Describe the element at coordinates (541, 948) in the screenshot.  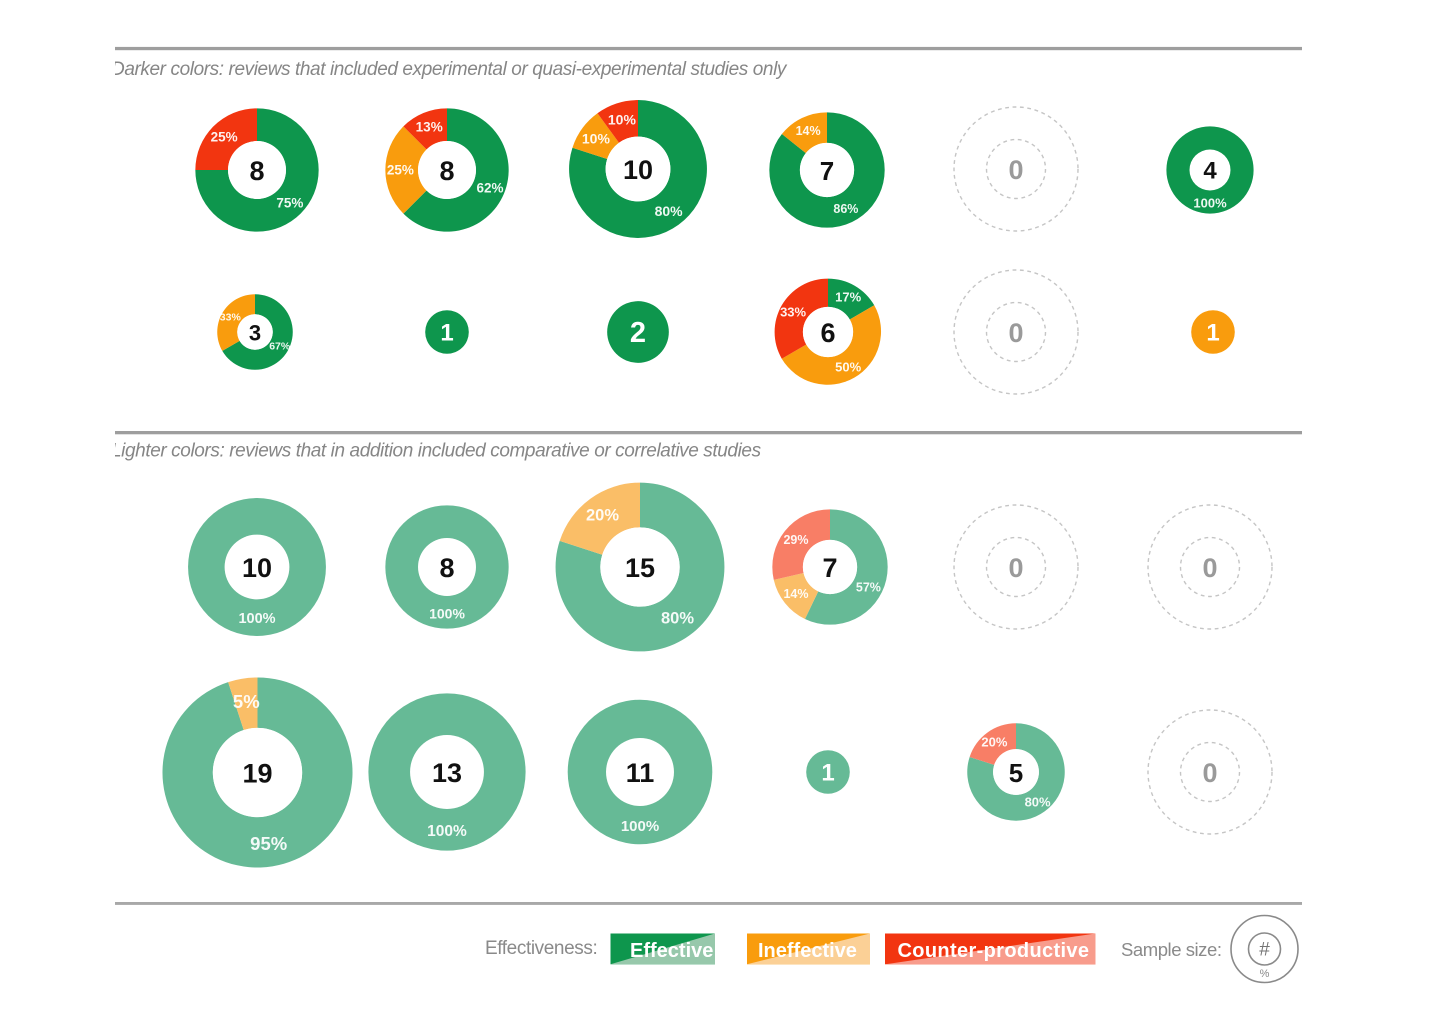
I see `svg-text: Effectiveness:` at that location.